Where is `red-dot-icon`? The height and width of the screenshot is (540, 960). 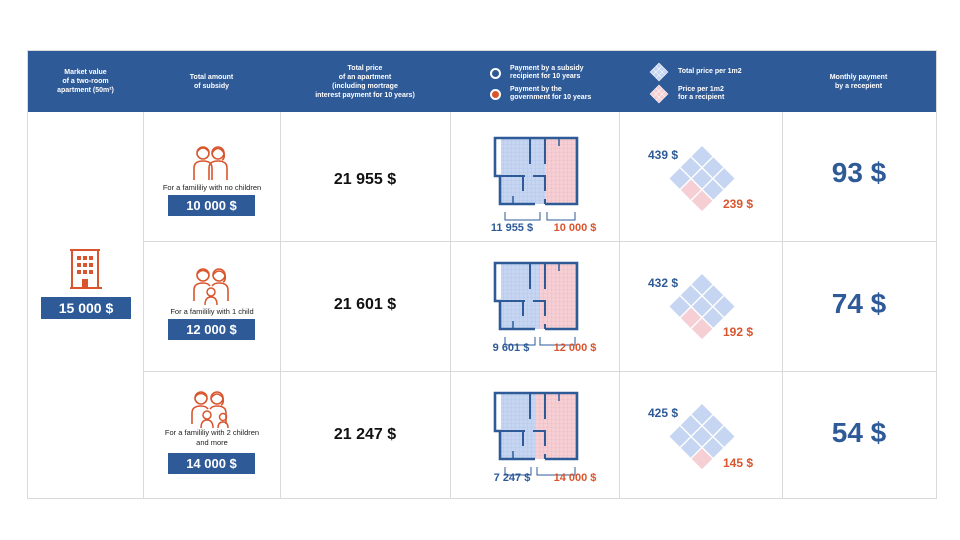 red-dot-icon is located at coordinates (495, 94).